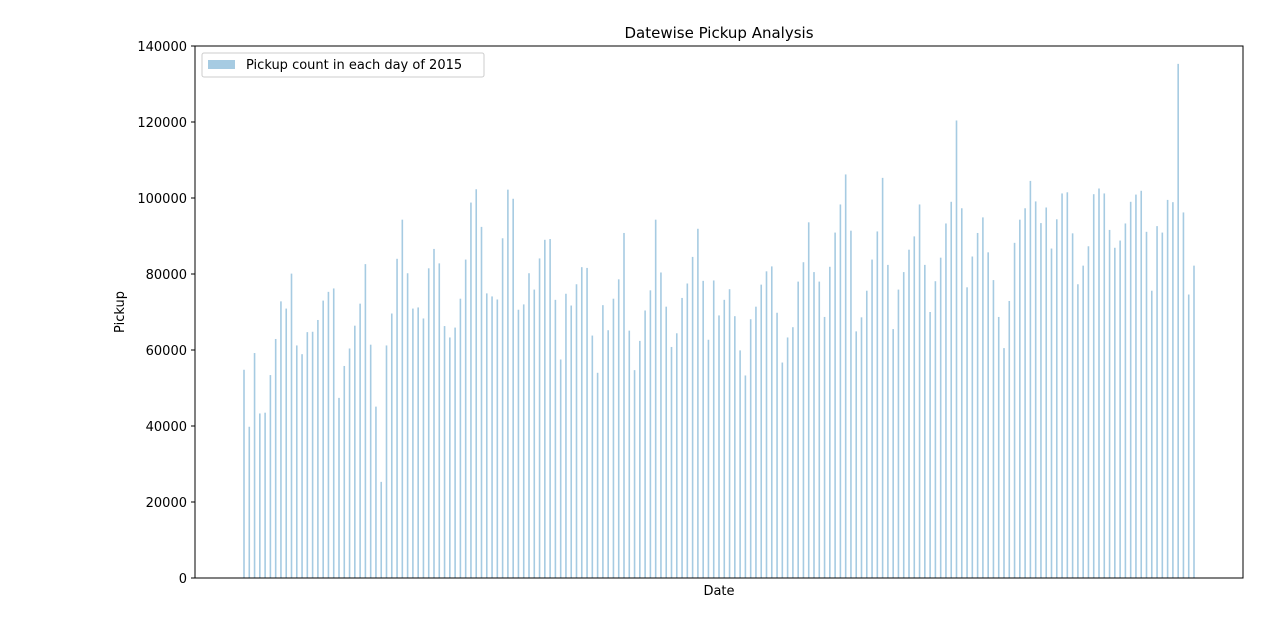 The width and height of the screenshot is (1280, 623). Describe the element at coordinates (166, 275) in the screenshot. I see `y-tick-label: 80000` at that location.